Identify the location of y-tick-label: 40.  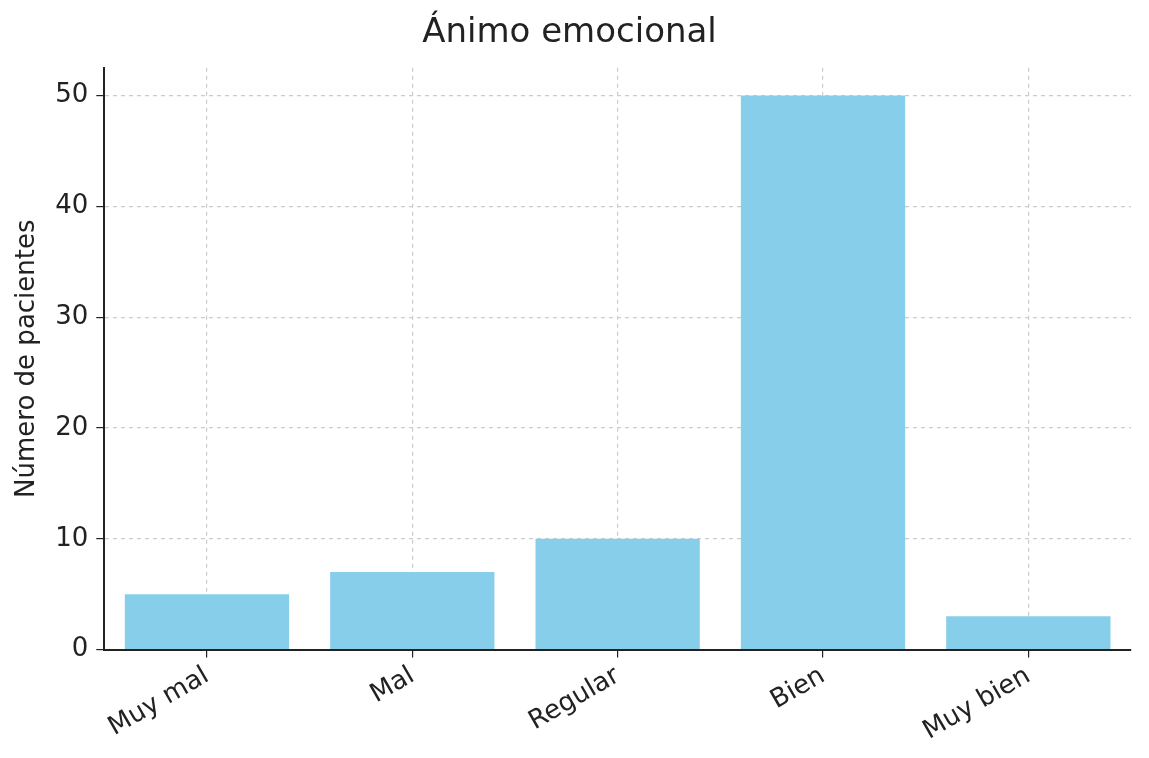
(72, 204).